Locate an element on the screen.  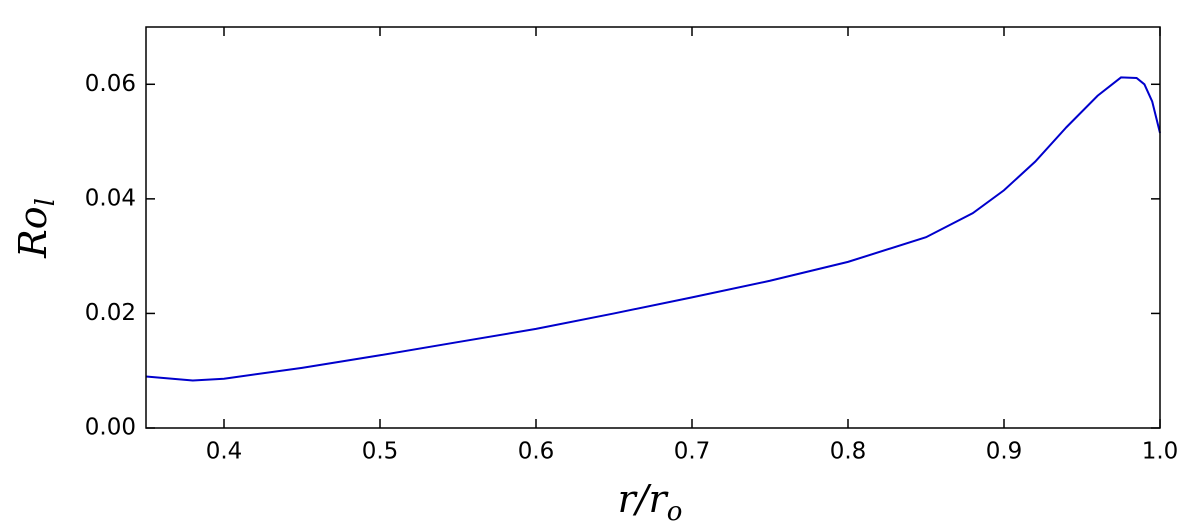
x-tick-label: 0.7 is located at coordinates (692, 452).